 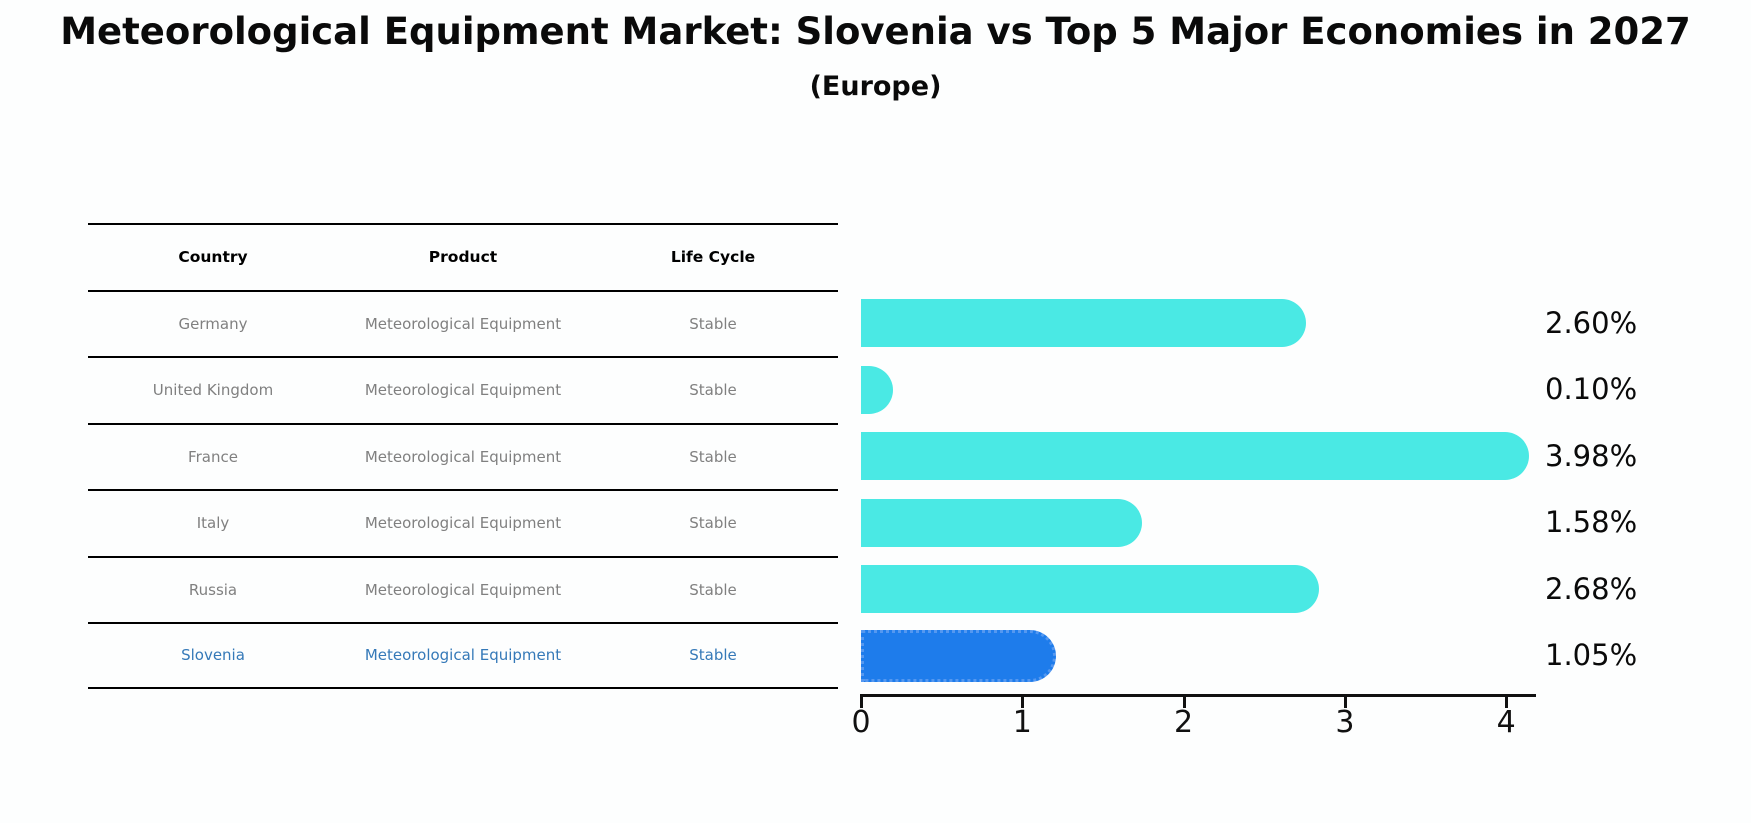 I want to click on table-header-row: Country Product Life Cycle, so click(x=463, y=256).